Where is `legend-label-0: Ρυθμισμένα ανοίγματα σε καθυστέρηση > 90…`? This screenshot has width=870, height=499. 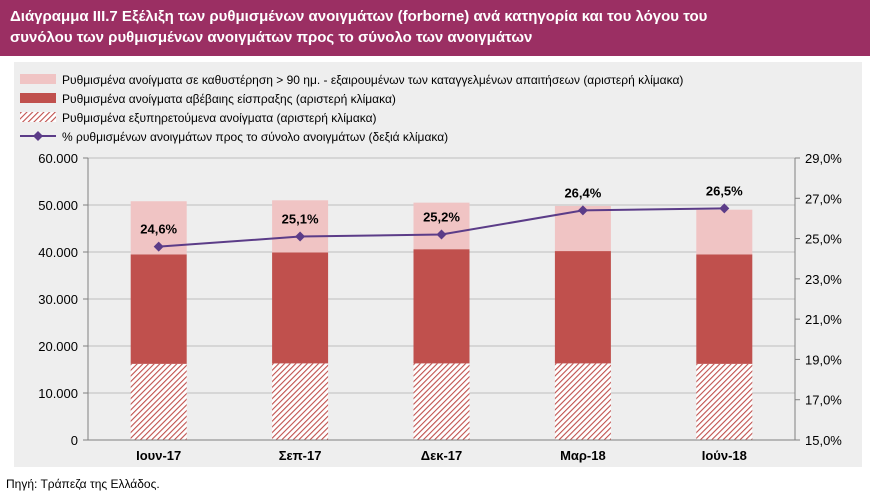
legend-label-0: Ρυθμισμένα ανοίγματα σε καθυστέρηση > 90… is located at coordinates (372, 80).